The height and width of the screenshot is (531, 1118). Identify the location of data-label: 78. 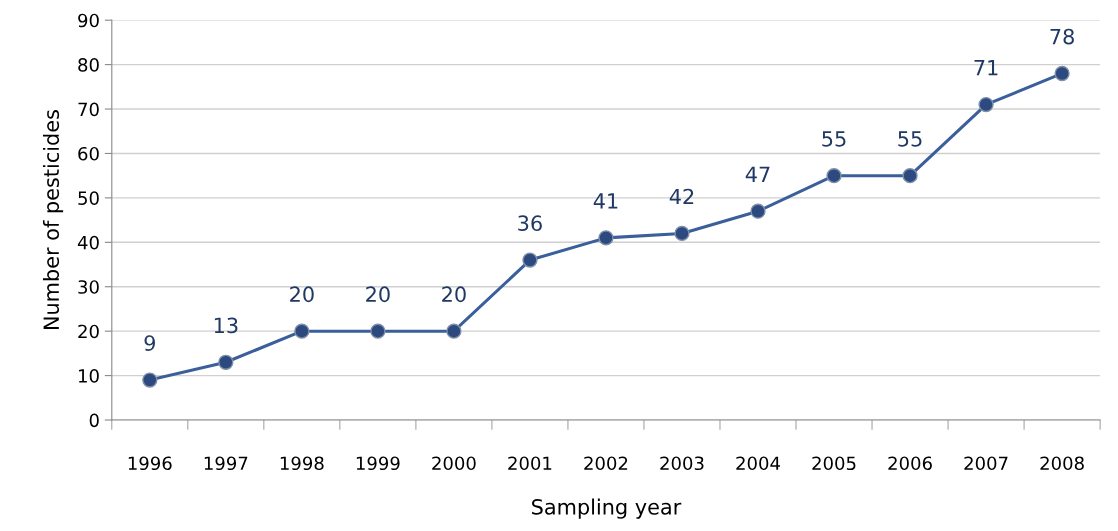
(1062, 36).